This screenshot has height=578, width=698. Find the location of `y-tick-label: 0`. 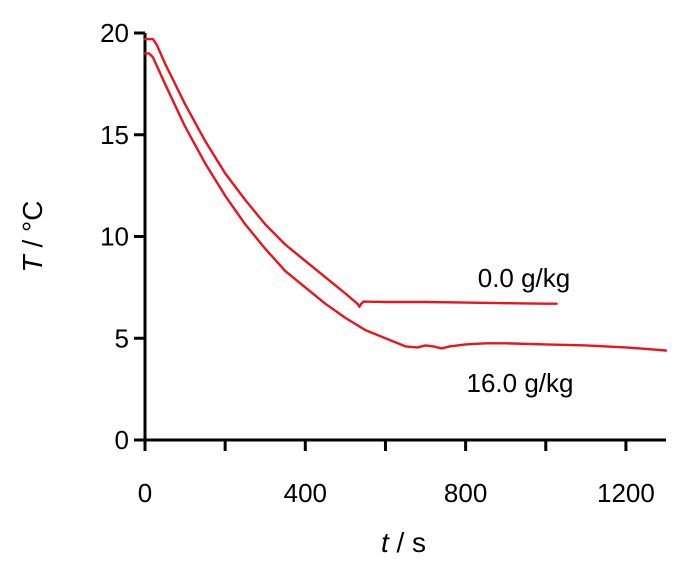

y-tick-label: 0 is located at coordinates (122, 440).